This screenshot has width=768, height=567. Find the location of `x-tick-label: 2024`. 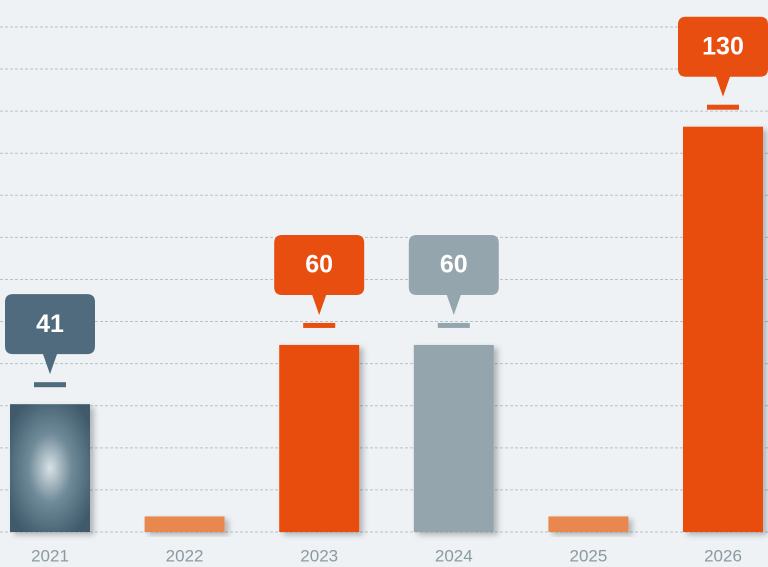

x-tick-label: 2024 is located at coordinates (454, 555).